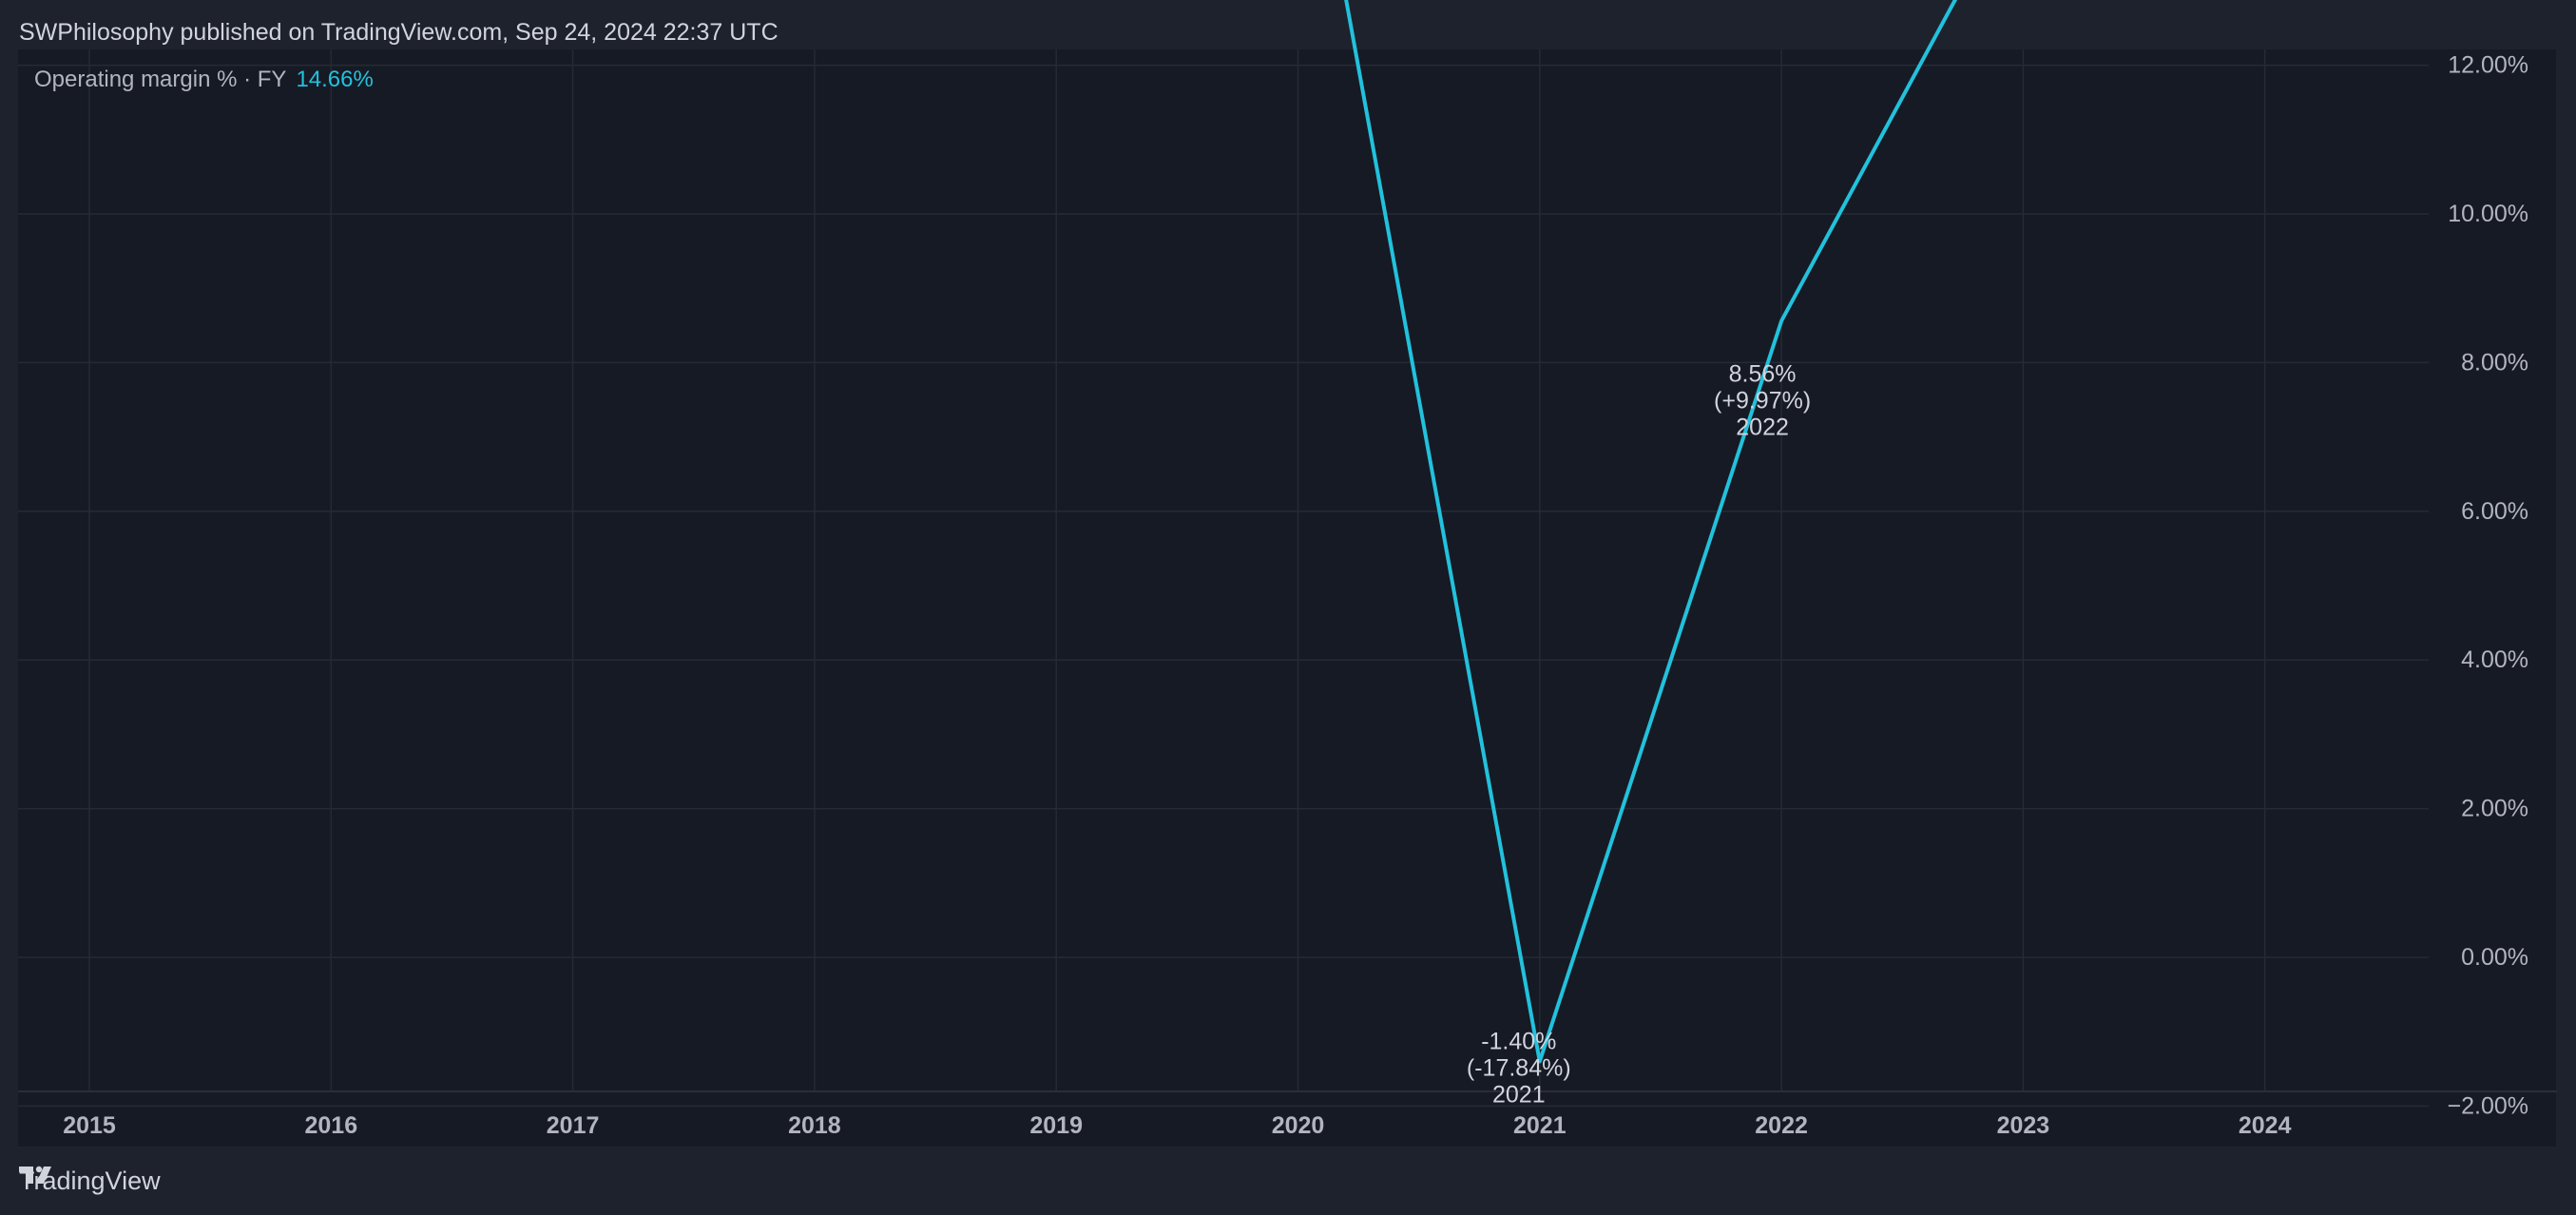  Describe the element at coordinates (1056, 1125) in the screenshot. I see `x-tick-label: 2019` at that location.